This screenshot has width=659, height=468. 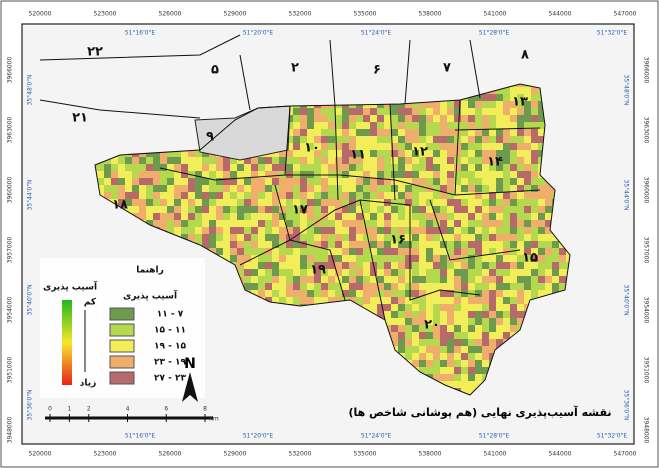 I want to click on longitude-label: 51°28'0"E, so click(x=494, y=436).